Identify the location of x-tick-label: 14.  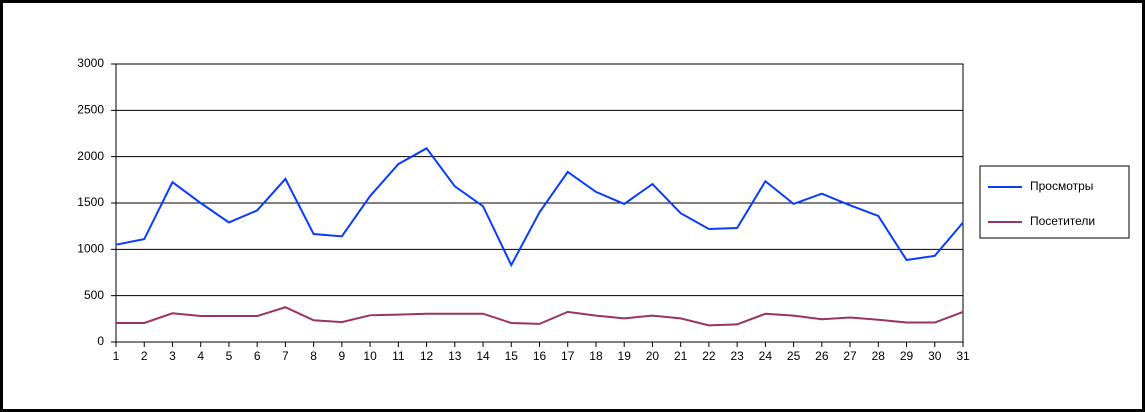
(483, 356).